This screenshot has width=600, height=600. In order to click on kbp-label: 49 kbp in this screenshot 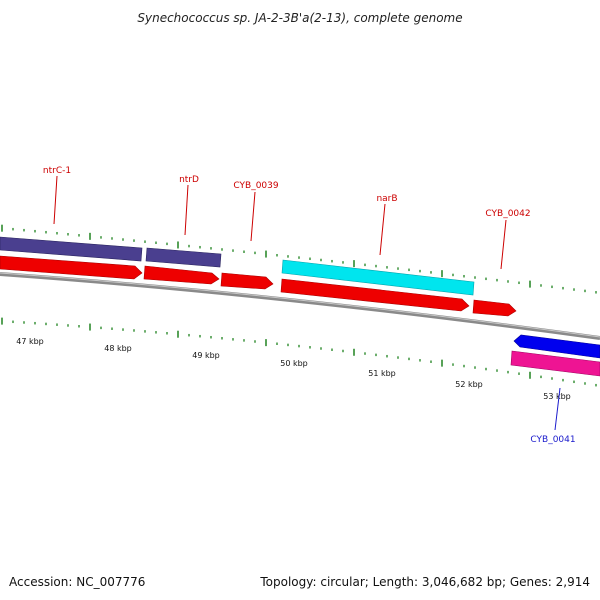, I will do `click(206, 355)`.